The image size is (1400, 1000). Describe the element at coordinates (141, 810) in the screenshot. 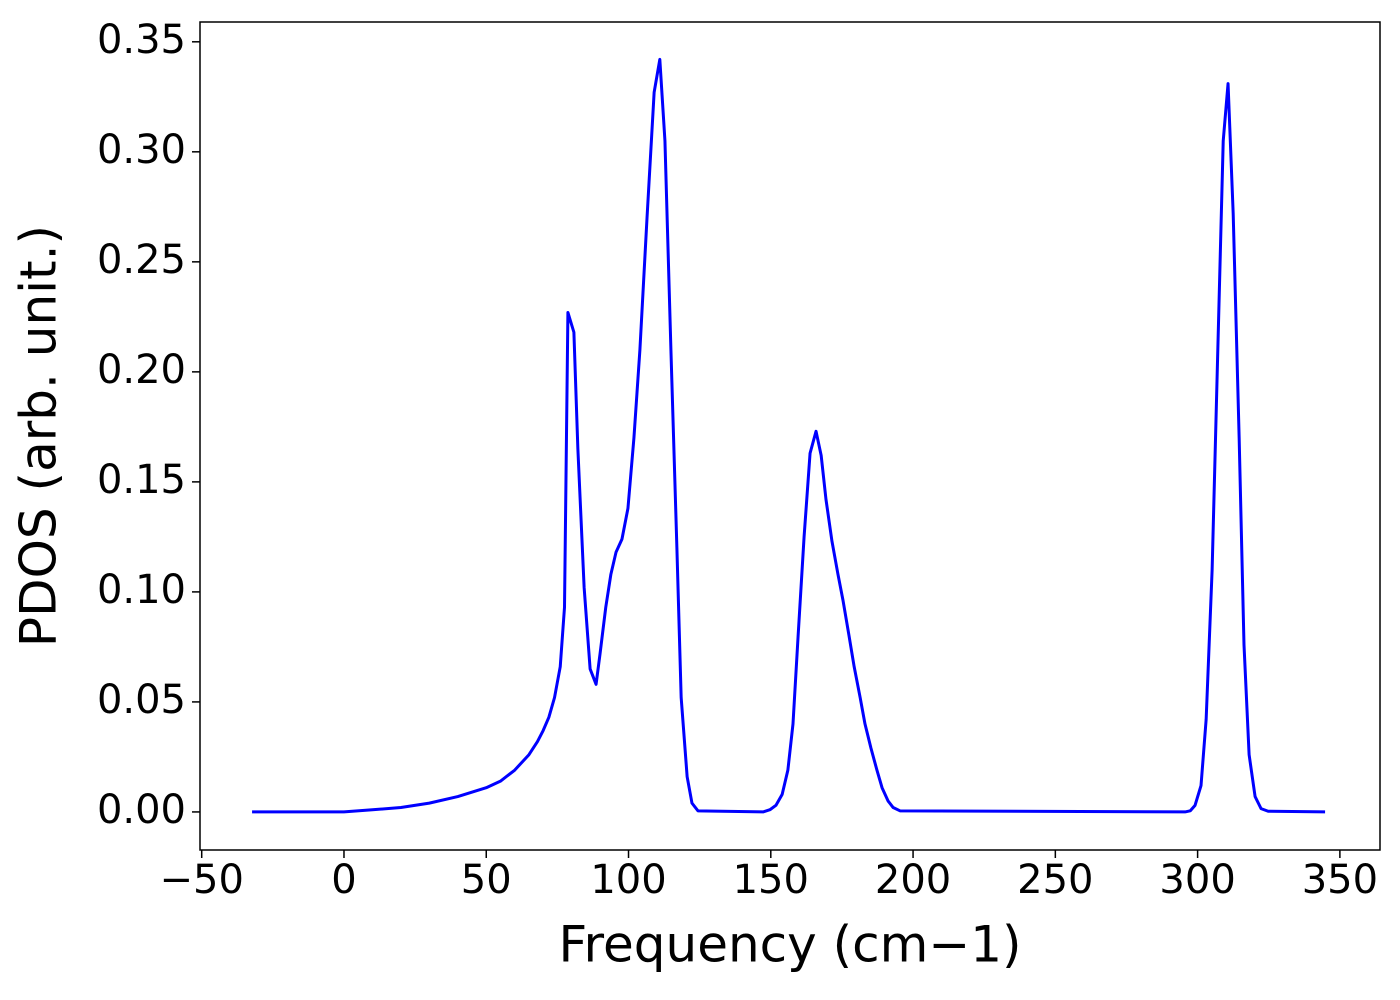

I see `y-tick-label: 0.00` at that location.